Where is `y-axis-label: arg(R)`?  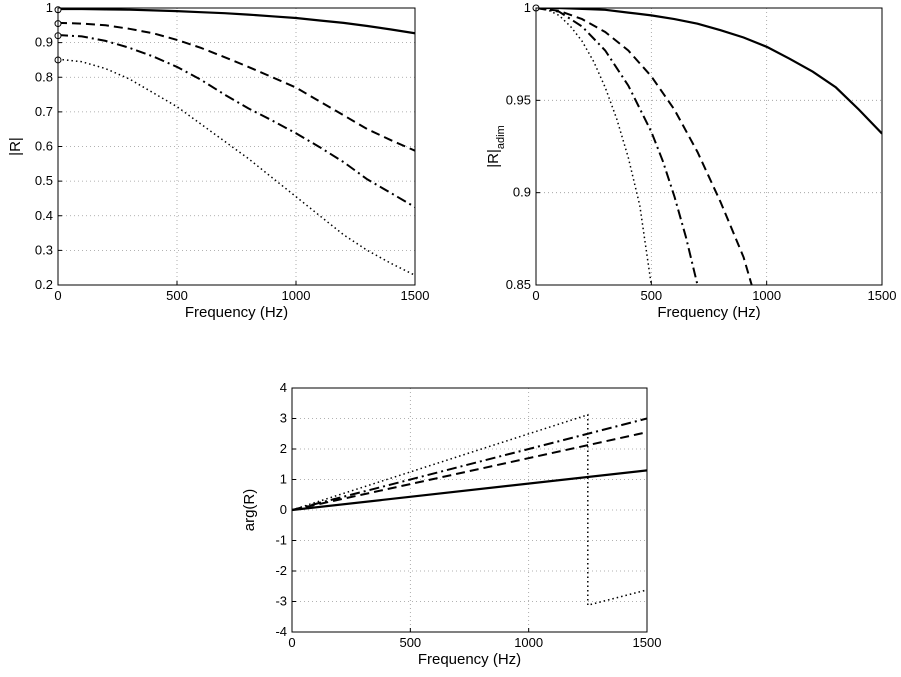
y-axis-label: arg(R) is located at coordinates (249, 510).